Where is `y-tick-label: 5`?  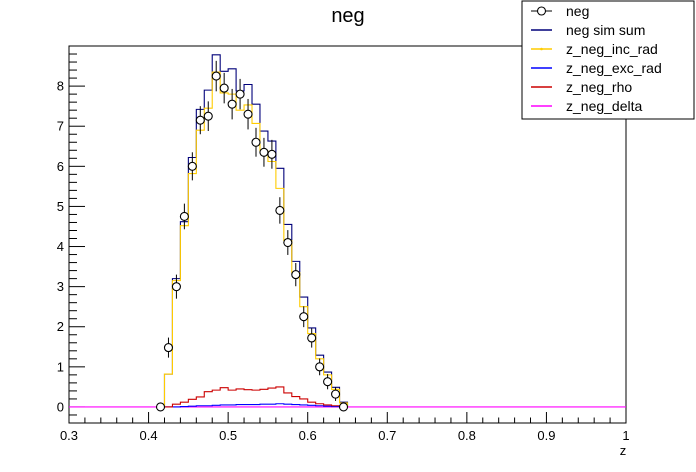
y-tick-label: 5 is located at coordinates (60, 206).